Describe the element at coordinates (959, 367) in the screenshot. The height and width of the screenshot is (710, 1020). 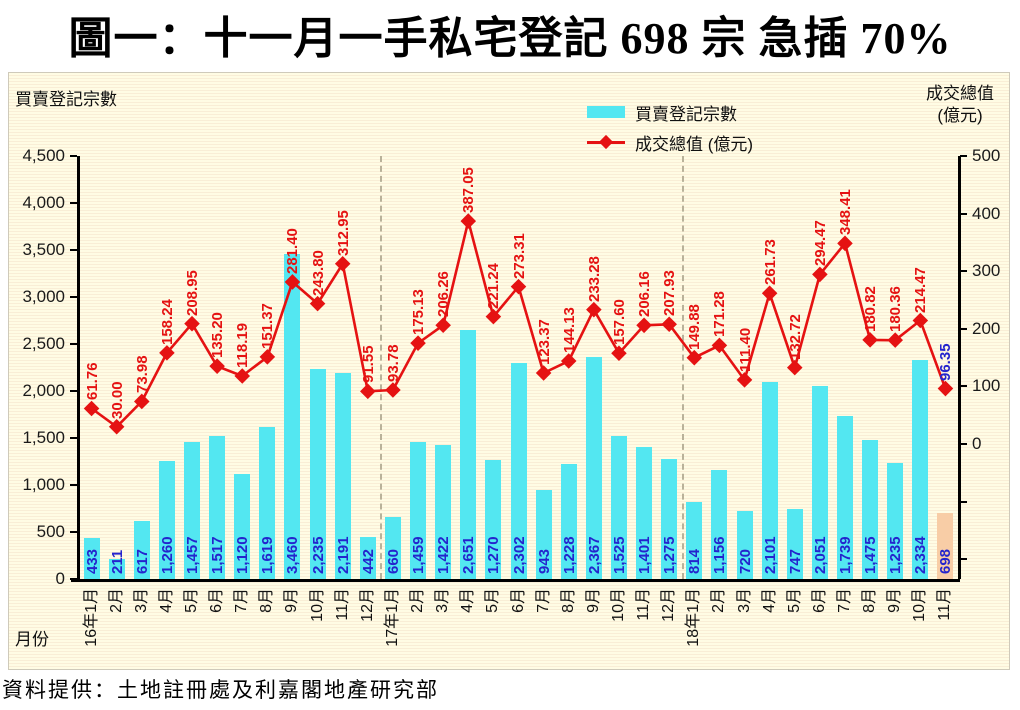
I see `right-axis-line` at that location.